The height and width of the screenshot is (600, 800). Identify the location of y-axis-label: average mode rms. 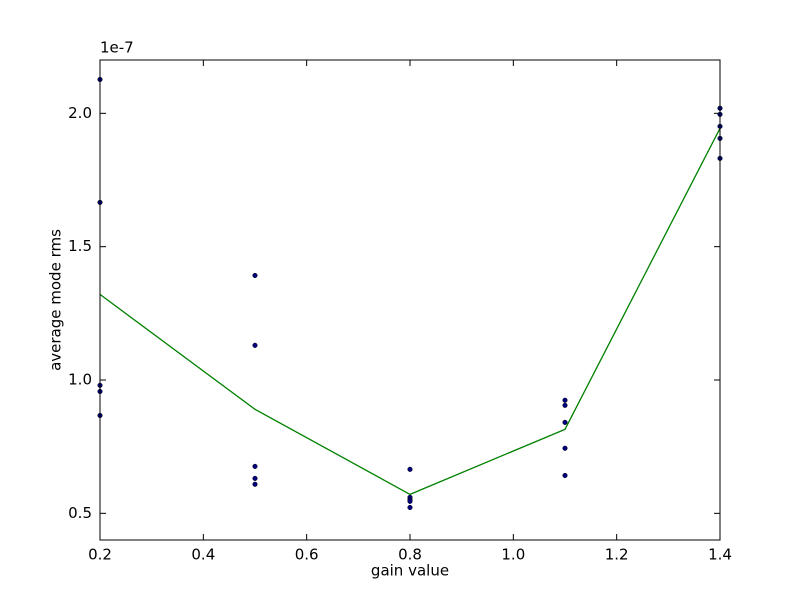
(56, 300).